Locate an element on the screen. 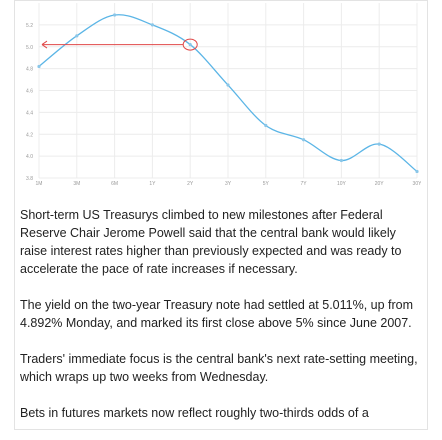 This screenshot has width=442, height=440. x-tick-label: 3Y is located at coordinates (228, 184).